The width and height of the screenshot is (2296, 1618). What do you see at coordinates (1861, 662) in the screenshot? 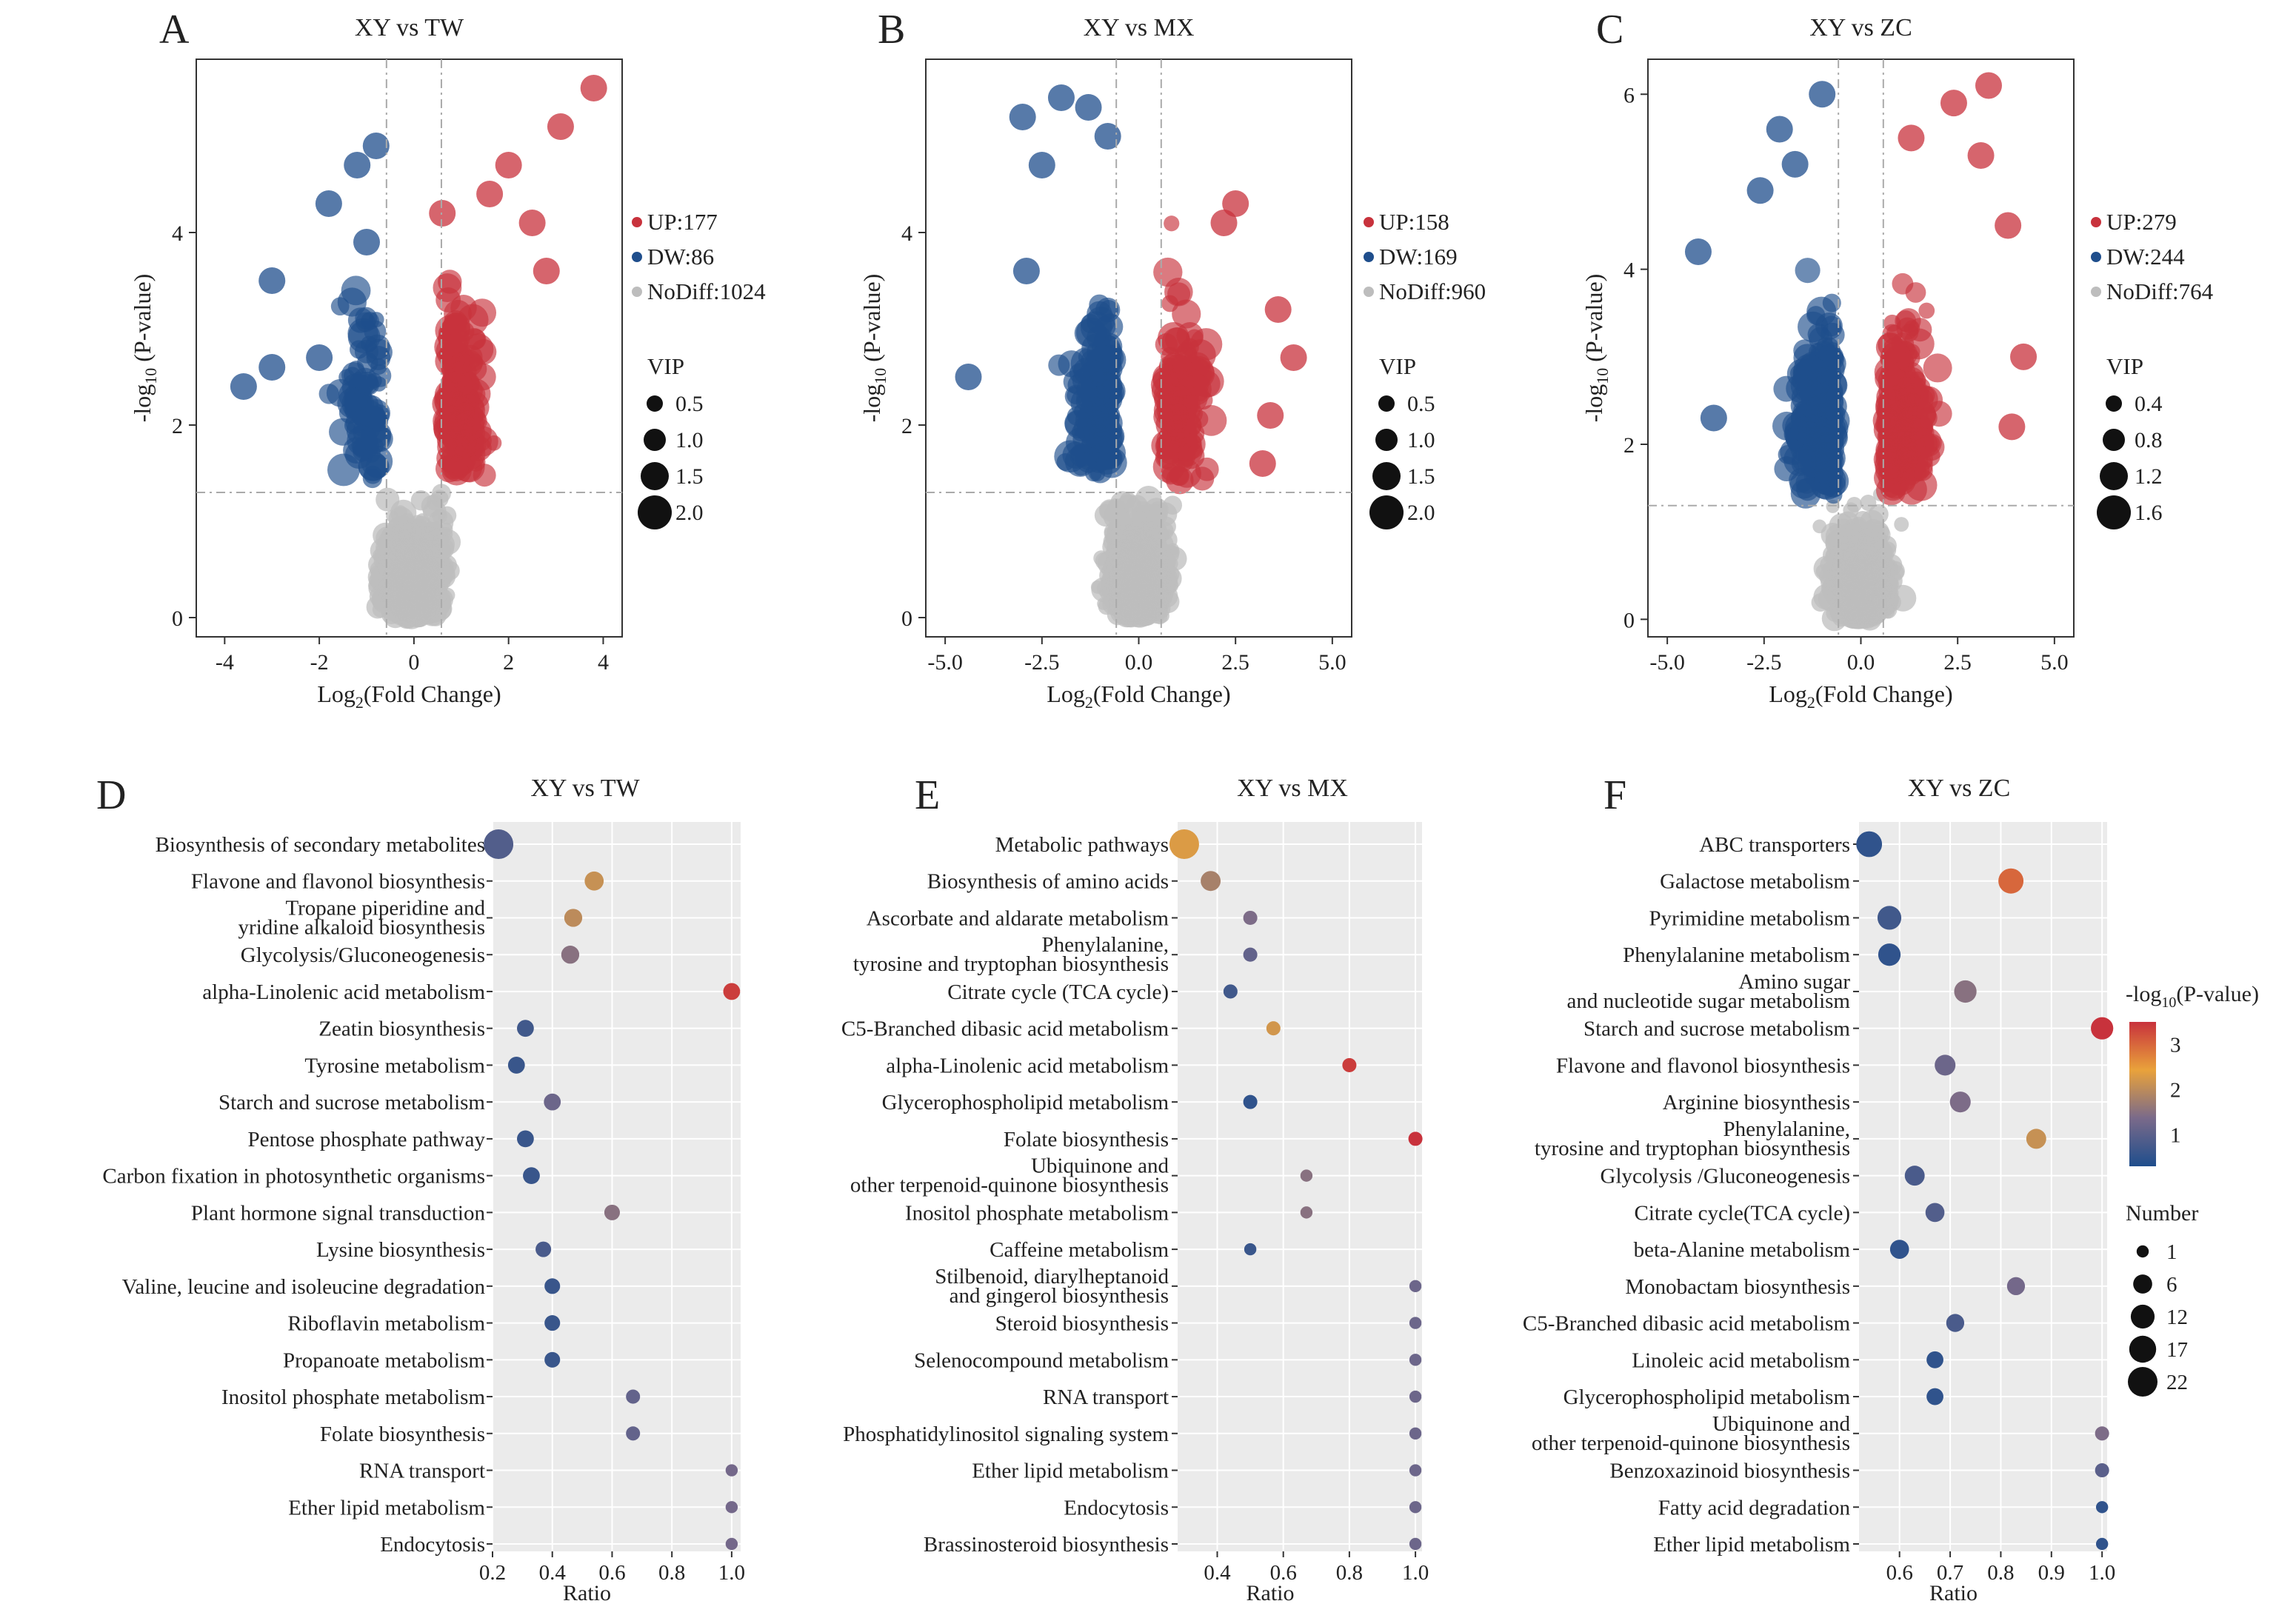
I see `x-tick-label: 0.0` at bounding box center [1861, 662].